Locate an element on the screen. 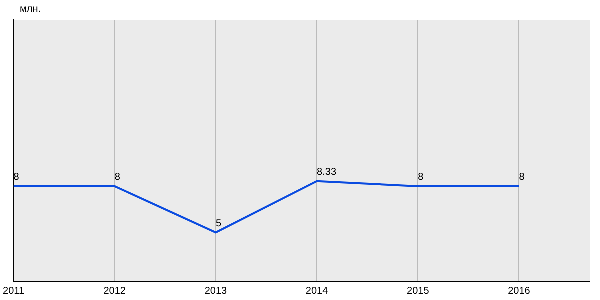 This screenshot has width=600, height=300. x-tick-label: 2016 is located at coordinates (519, 291).